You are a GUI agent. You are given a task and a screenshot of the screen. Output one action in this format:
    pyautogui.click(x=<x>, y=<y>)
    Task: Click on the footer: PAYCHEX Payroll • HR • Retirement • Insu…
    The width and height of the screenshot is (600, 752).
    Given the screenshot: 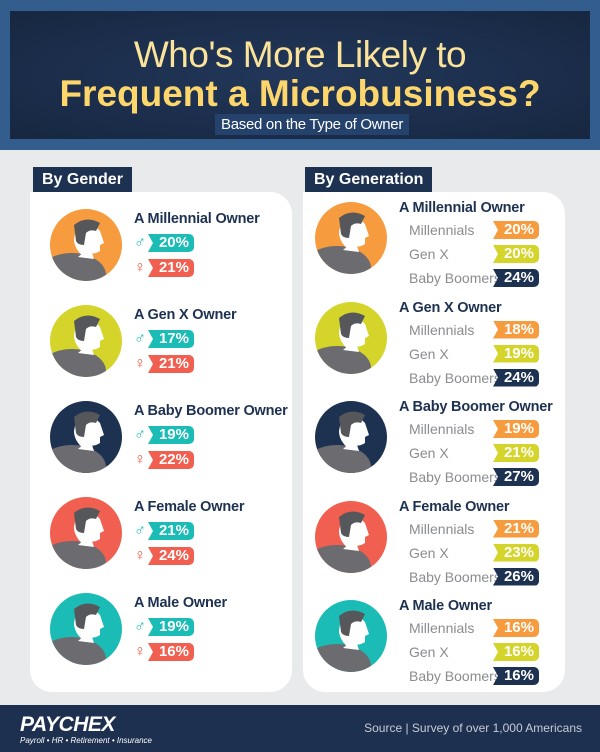 What is the action you would take?
    pyautogui.click(x=300, y=728)
    